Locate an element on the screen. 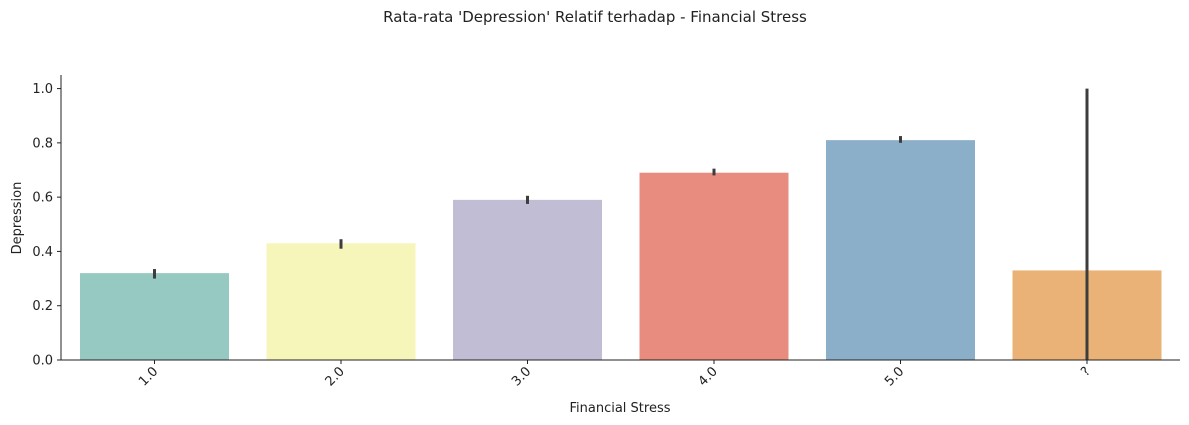 This screenshot has width=1189, height=425. y-tick-label-5: 1.0 is located at coordinates (42, 89).